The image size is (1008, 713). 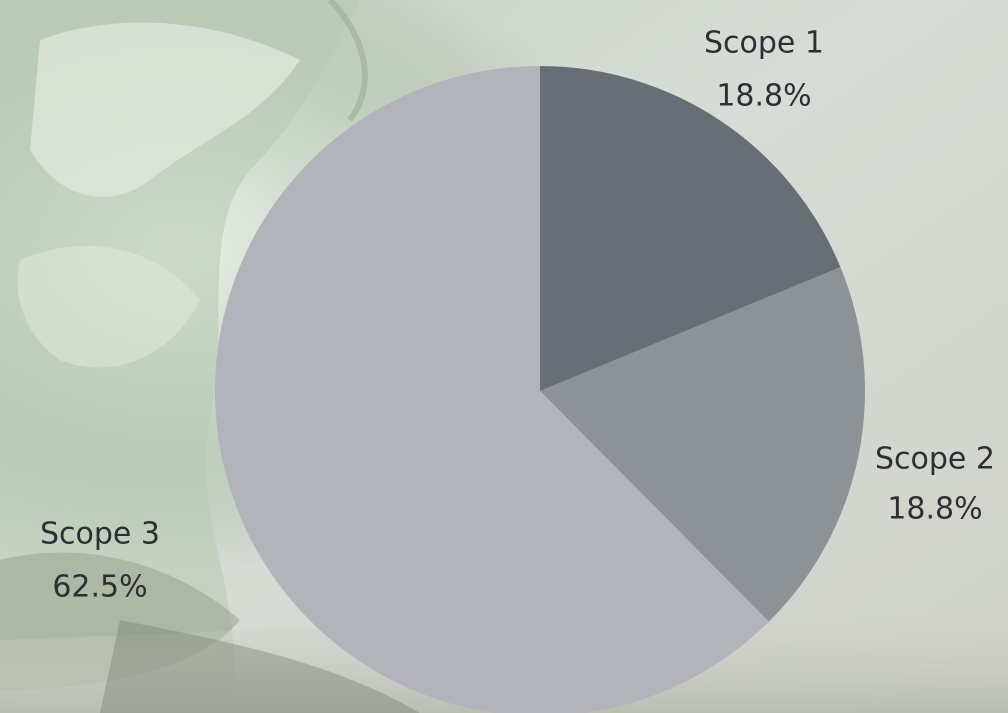 What do you see at coordinates (100, 534) in the screenshot?
I see `slice-label-scope-3: Scope 3` at bounding box center [100, 534].